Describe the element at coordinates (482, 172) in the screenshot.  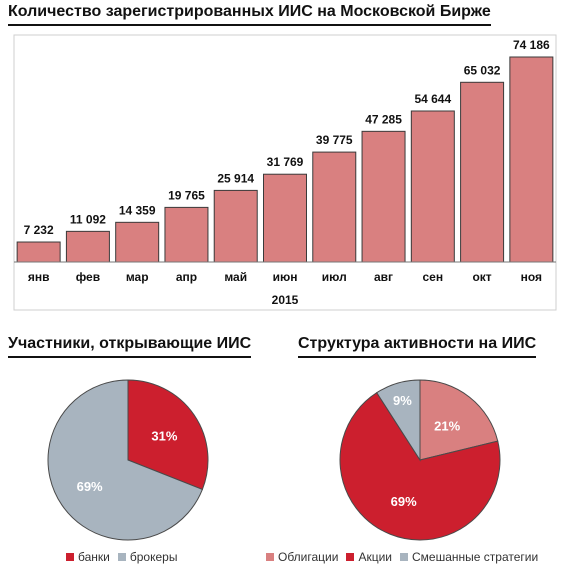
I see `bar-окт` at that location.